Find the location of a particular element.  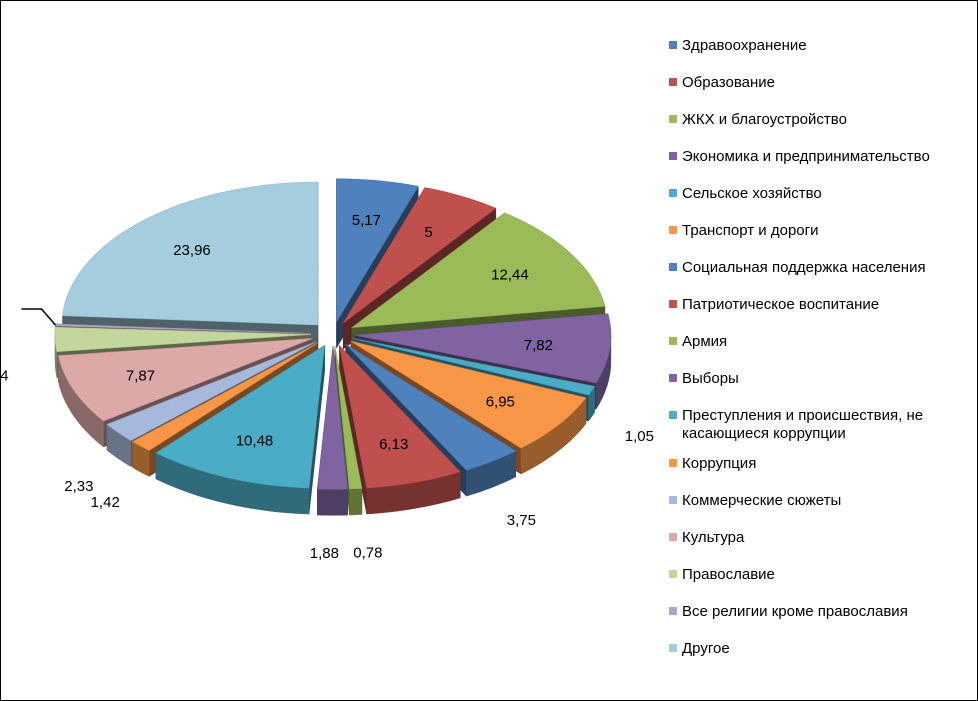

legend-item: Экономика и предпринимательство is located at coordinates (819, 157).